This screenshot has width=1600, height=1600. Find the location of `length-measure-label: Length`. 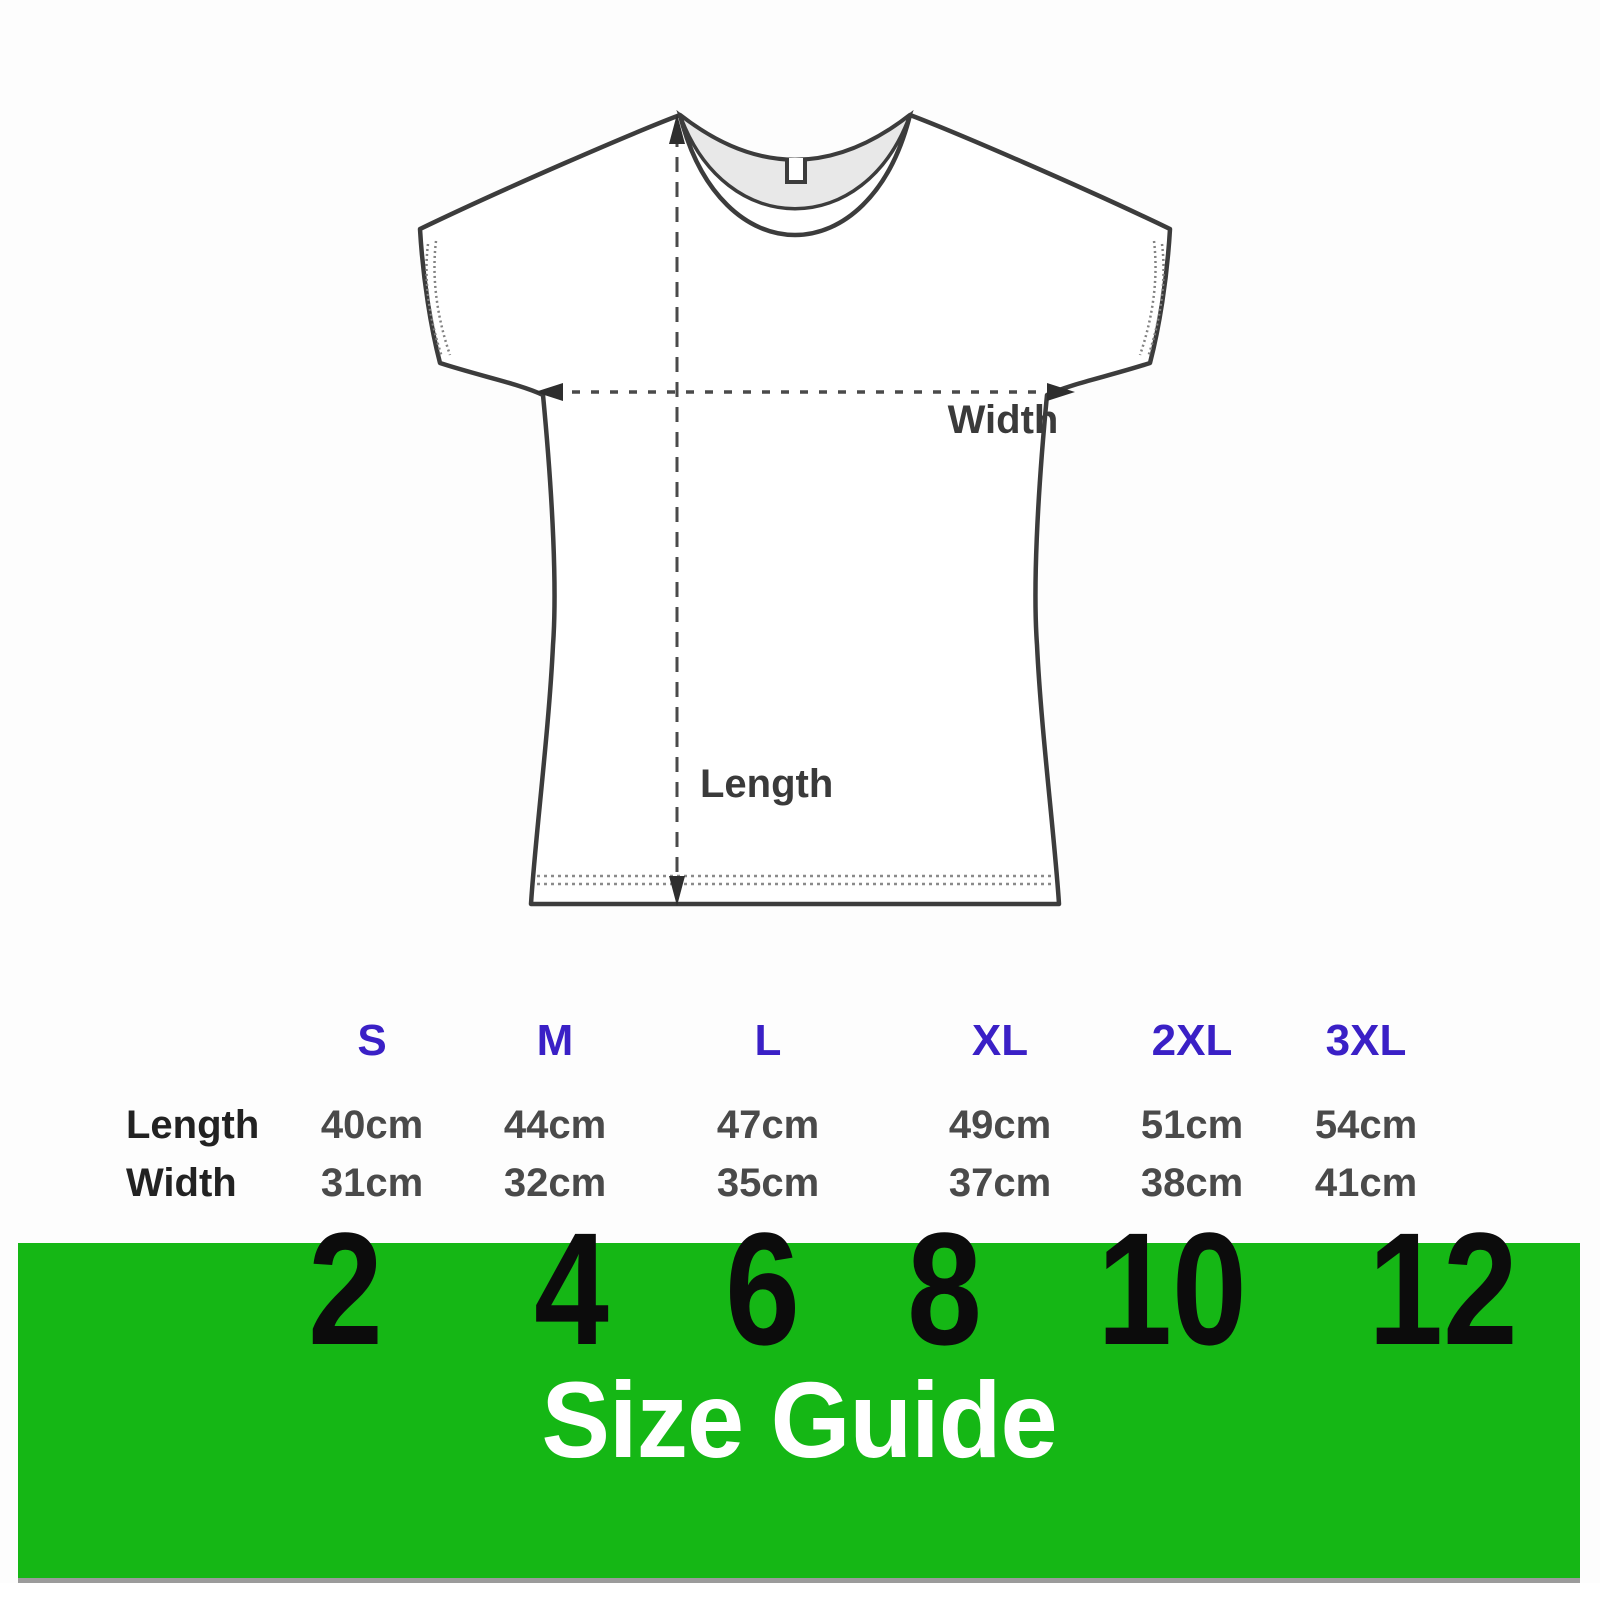

length-measure-label: Length is located at coordinates (767, 784).